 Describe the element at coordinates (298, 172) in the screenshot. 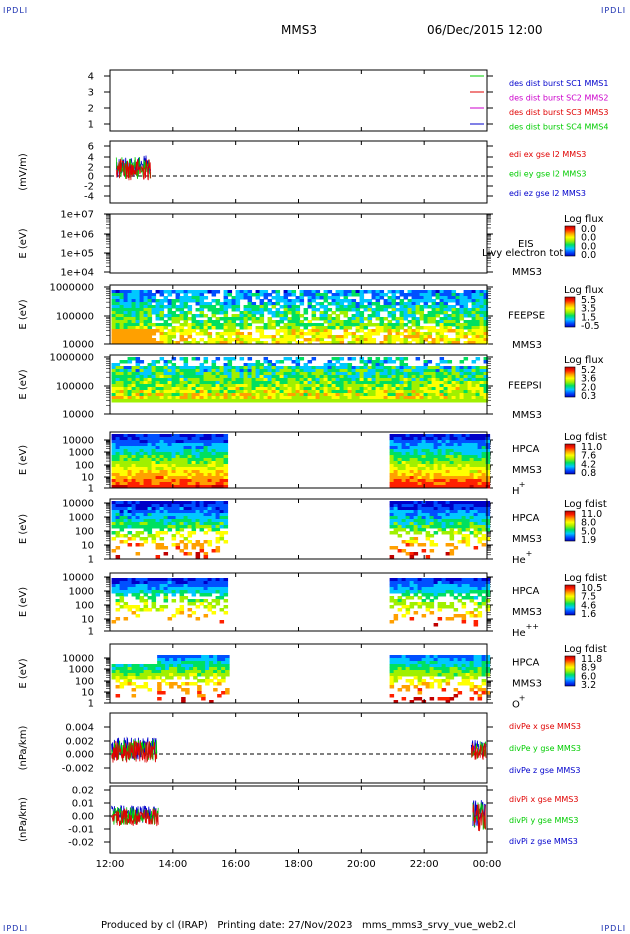

I see `panel-frame` at that location.